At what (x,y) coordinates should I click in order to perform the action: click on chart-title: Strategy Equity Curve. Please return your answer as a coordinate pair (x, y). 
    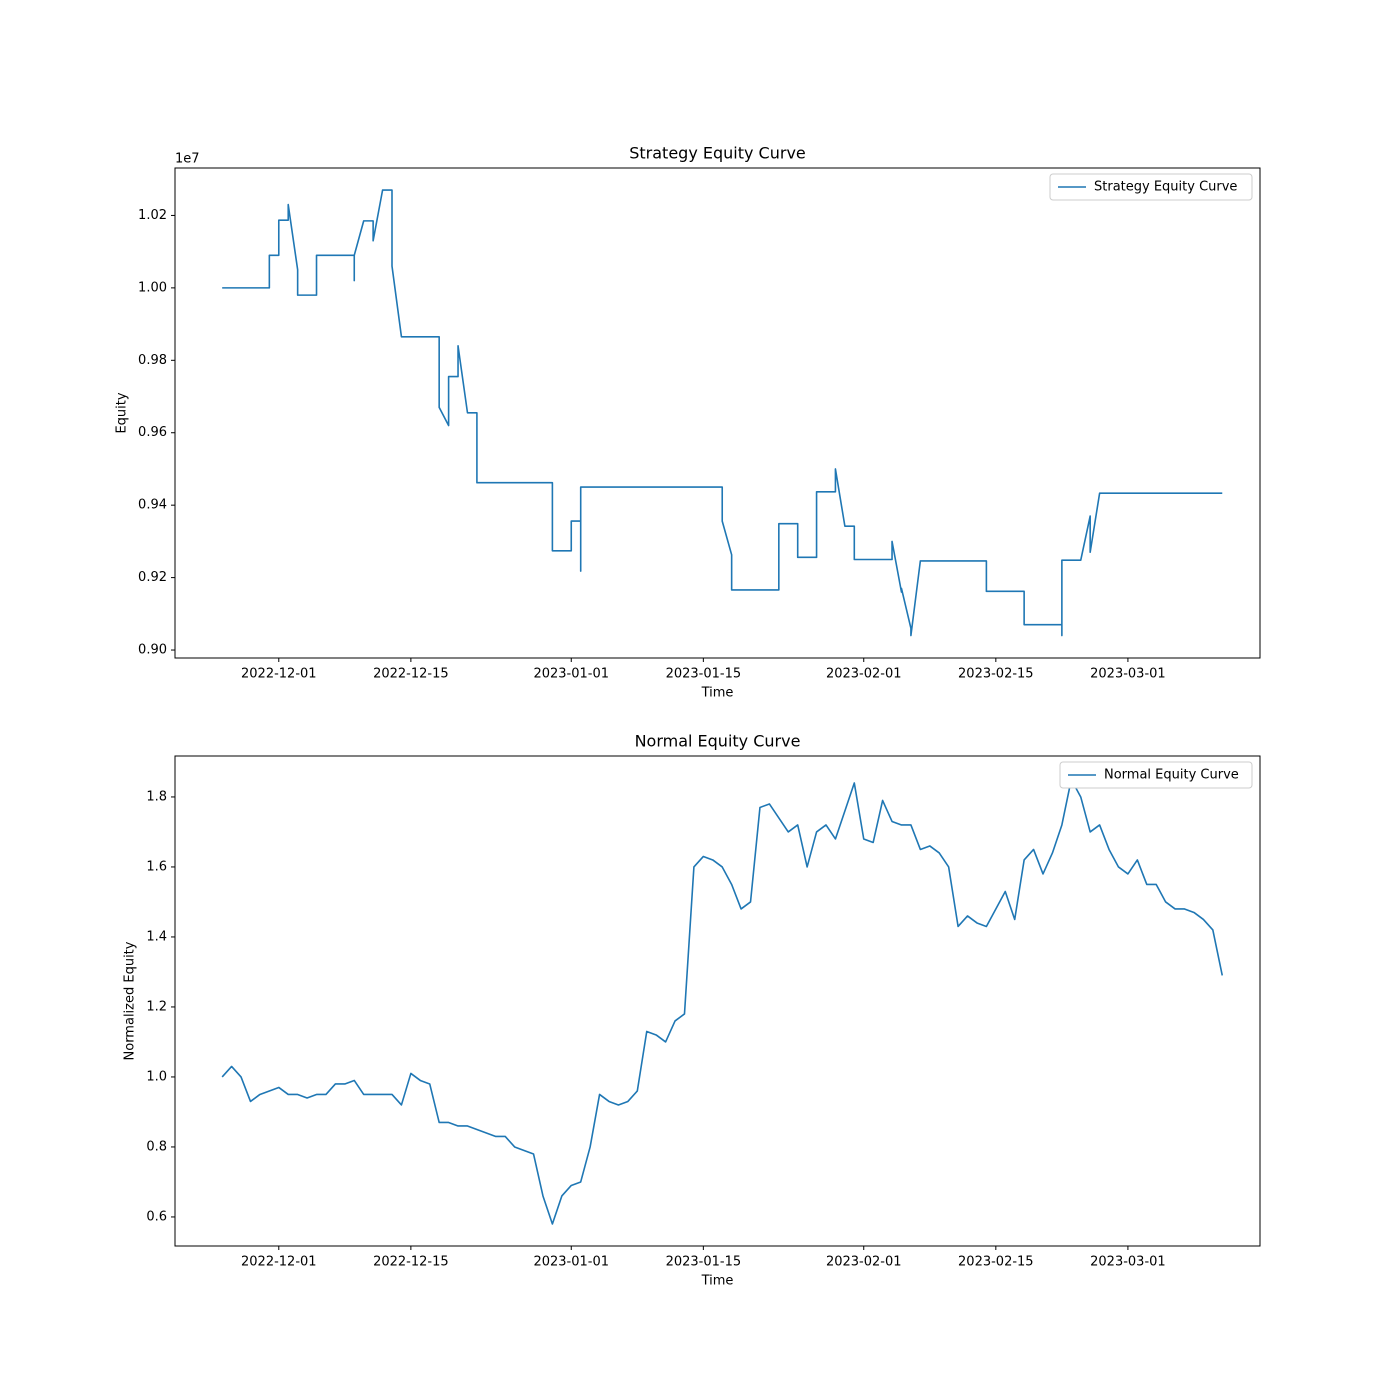
    Looking at the image, I should click on (717, 153).